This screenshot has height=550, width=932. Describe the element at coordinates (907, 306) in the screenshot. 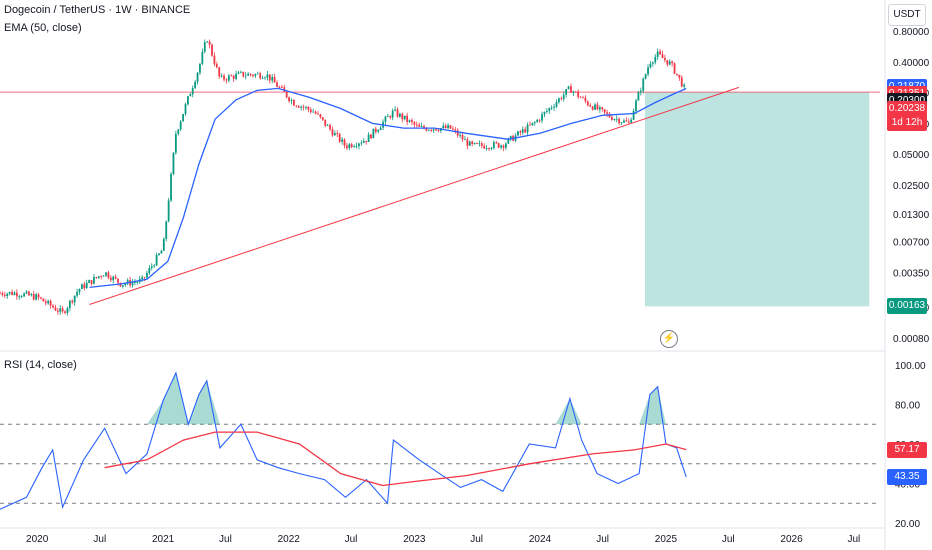

I see `price-tag-target: 0.00163` at that location.